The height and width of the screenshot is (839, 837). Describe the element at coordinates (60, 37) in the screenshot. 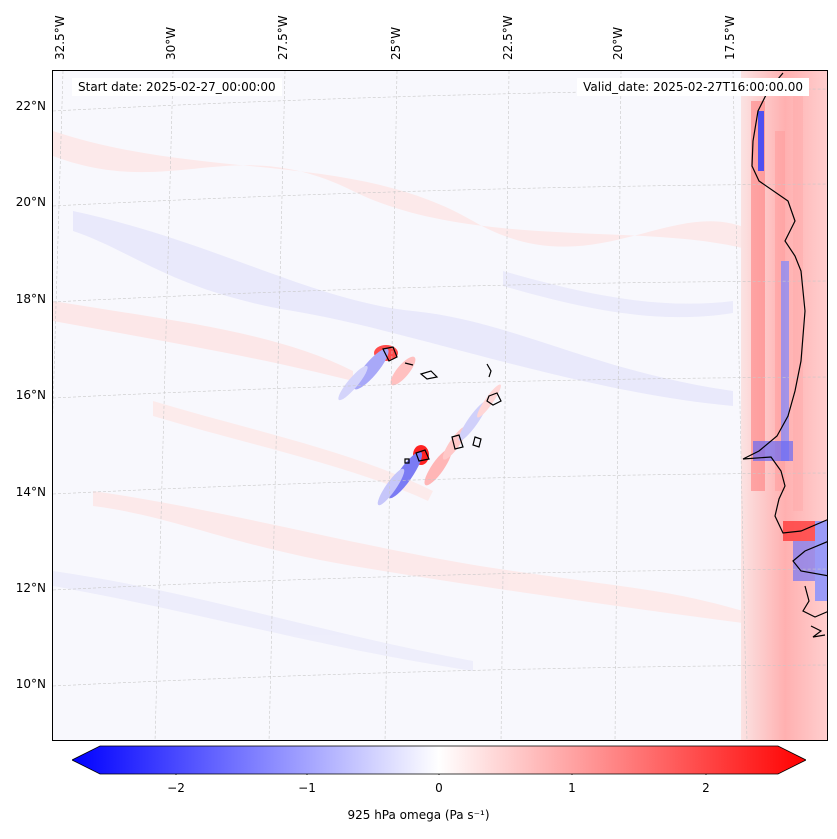

I see `lon-label: 32.5°W` at that location.